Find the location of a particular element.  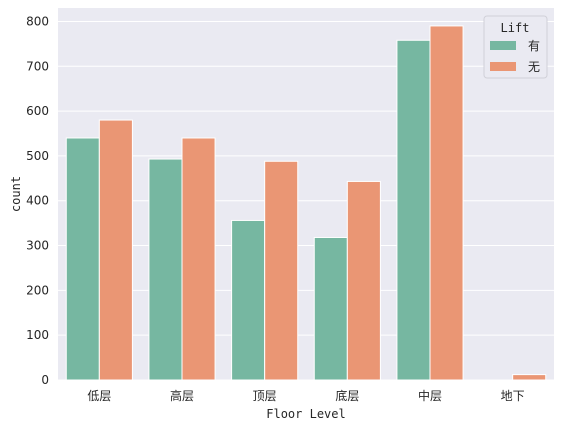

y-tick-label: 0 is located at coordinates (45, 380).